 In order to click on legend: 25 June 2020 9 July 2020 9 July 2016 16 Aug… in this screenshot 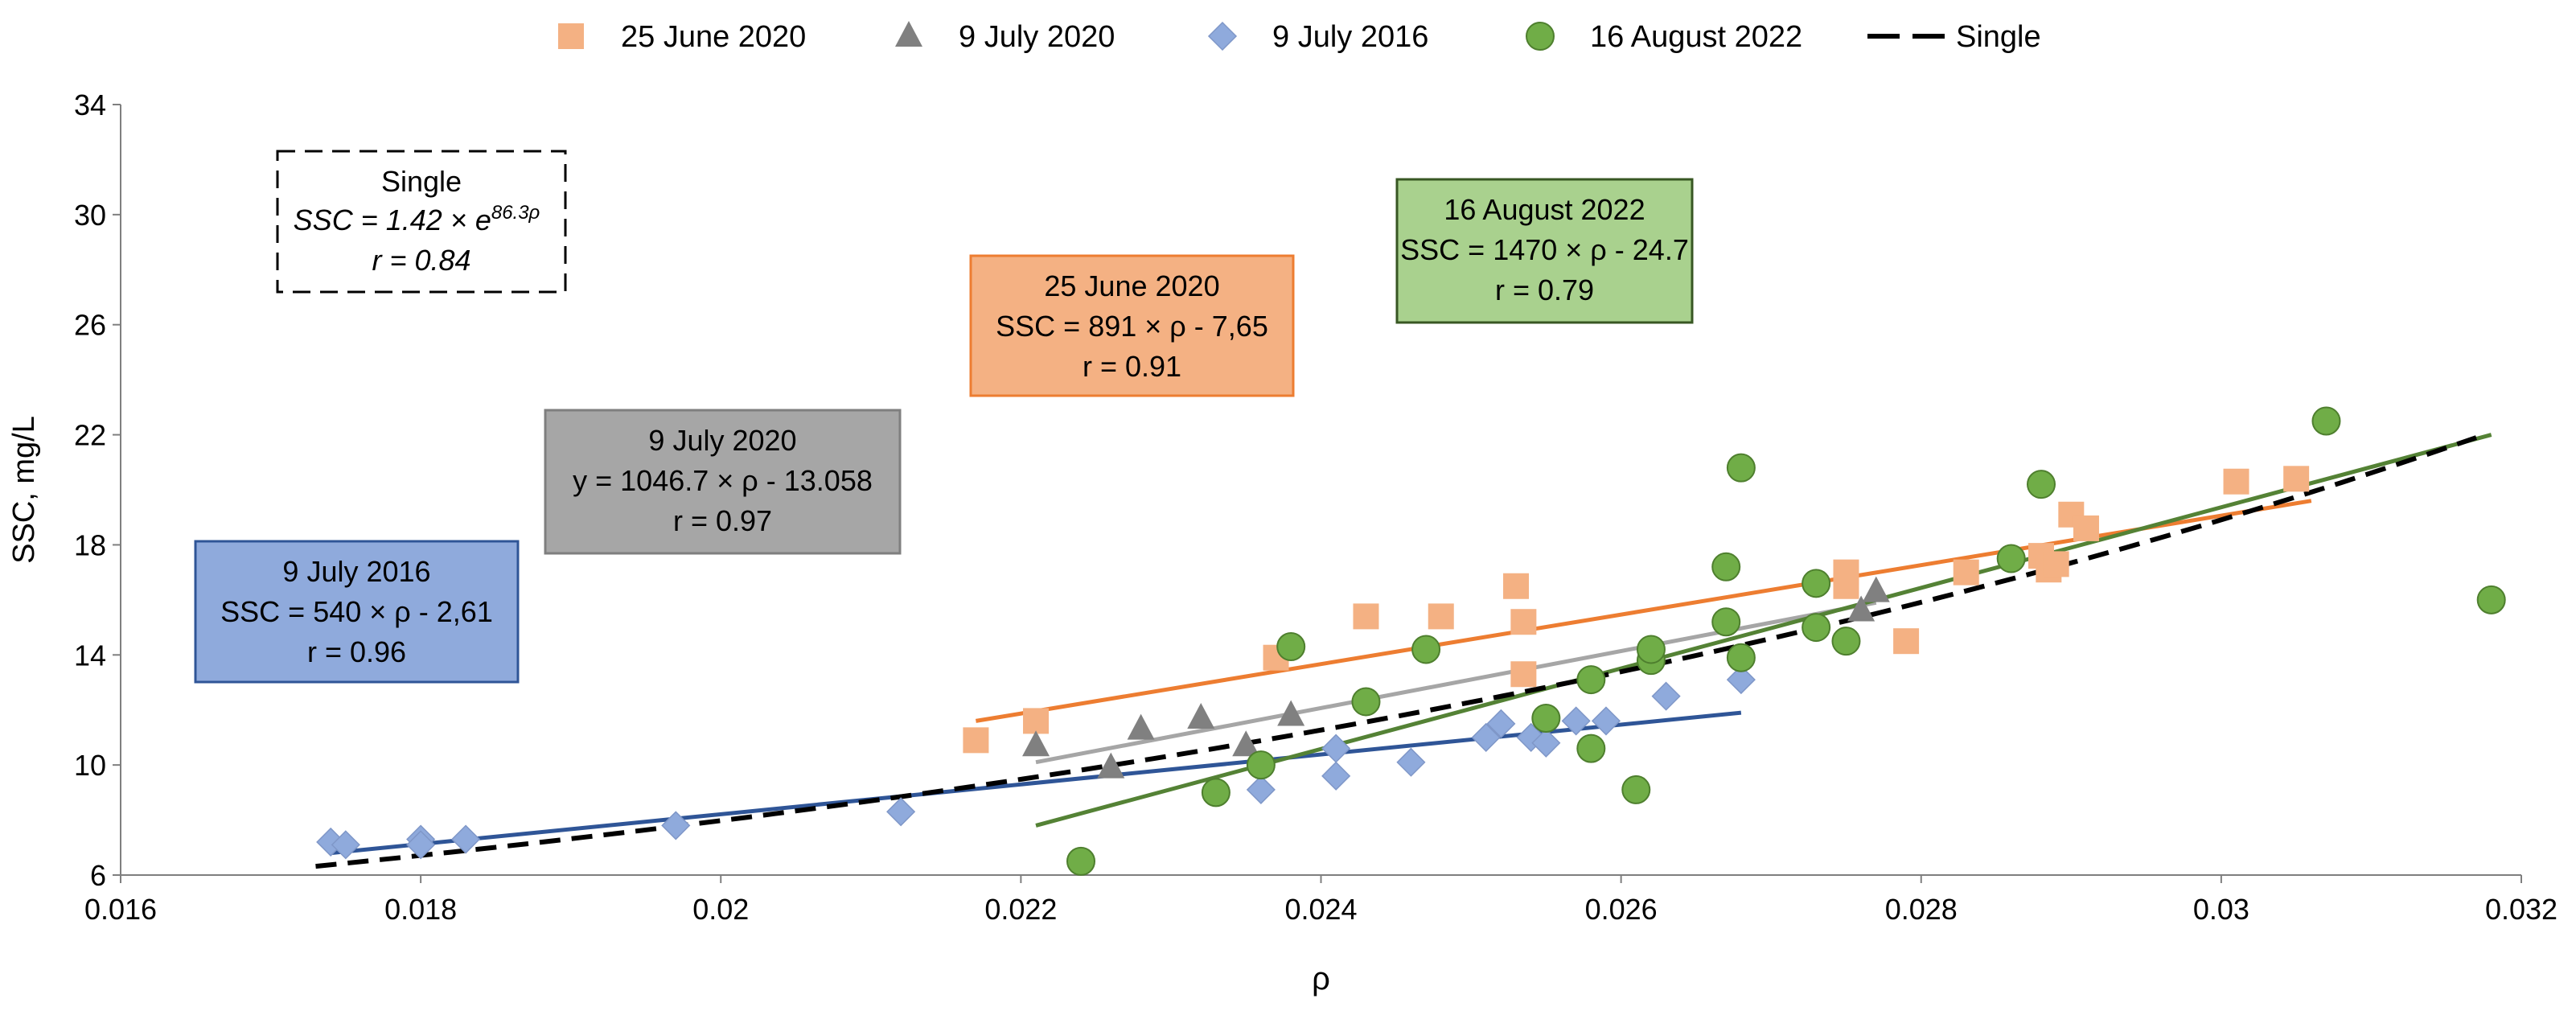, I will do `click(1299, 37)`.